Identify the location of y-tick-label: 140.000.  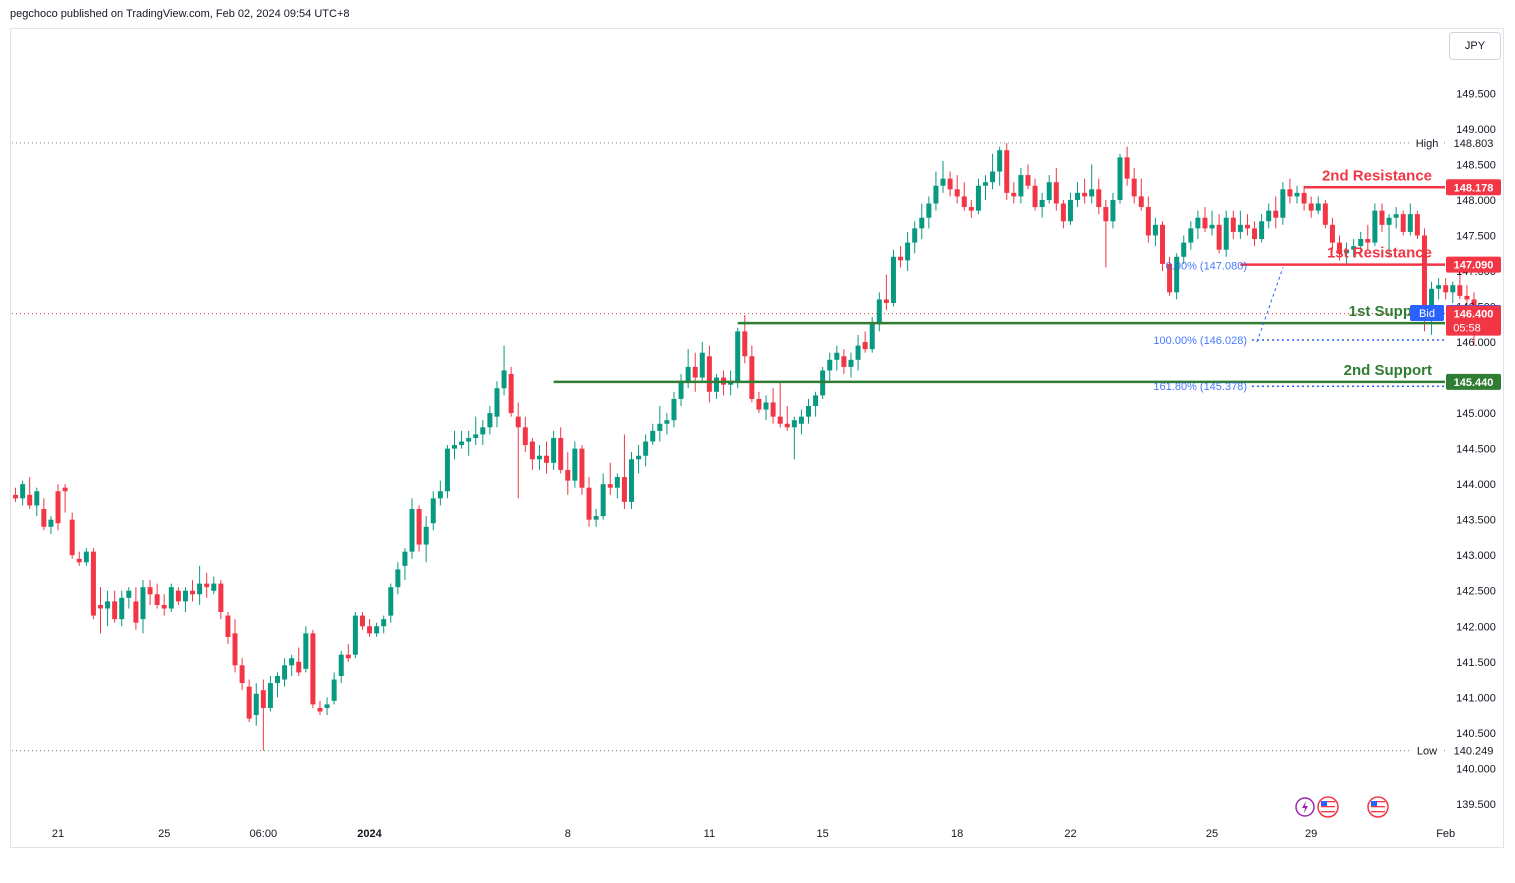
(1476, 769).